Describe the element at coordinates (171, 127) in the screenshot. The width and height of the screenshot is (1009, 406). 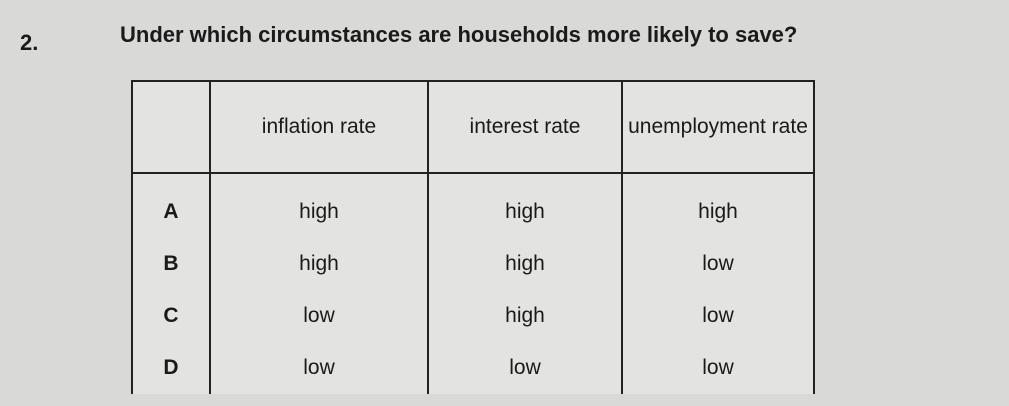
I see `header-option` at that location.